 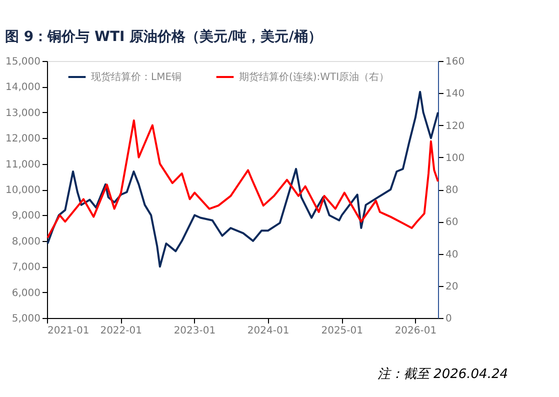 I want to click on y-tick-label: 6,000, so click(x=26, y=293).